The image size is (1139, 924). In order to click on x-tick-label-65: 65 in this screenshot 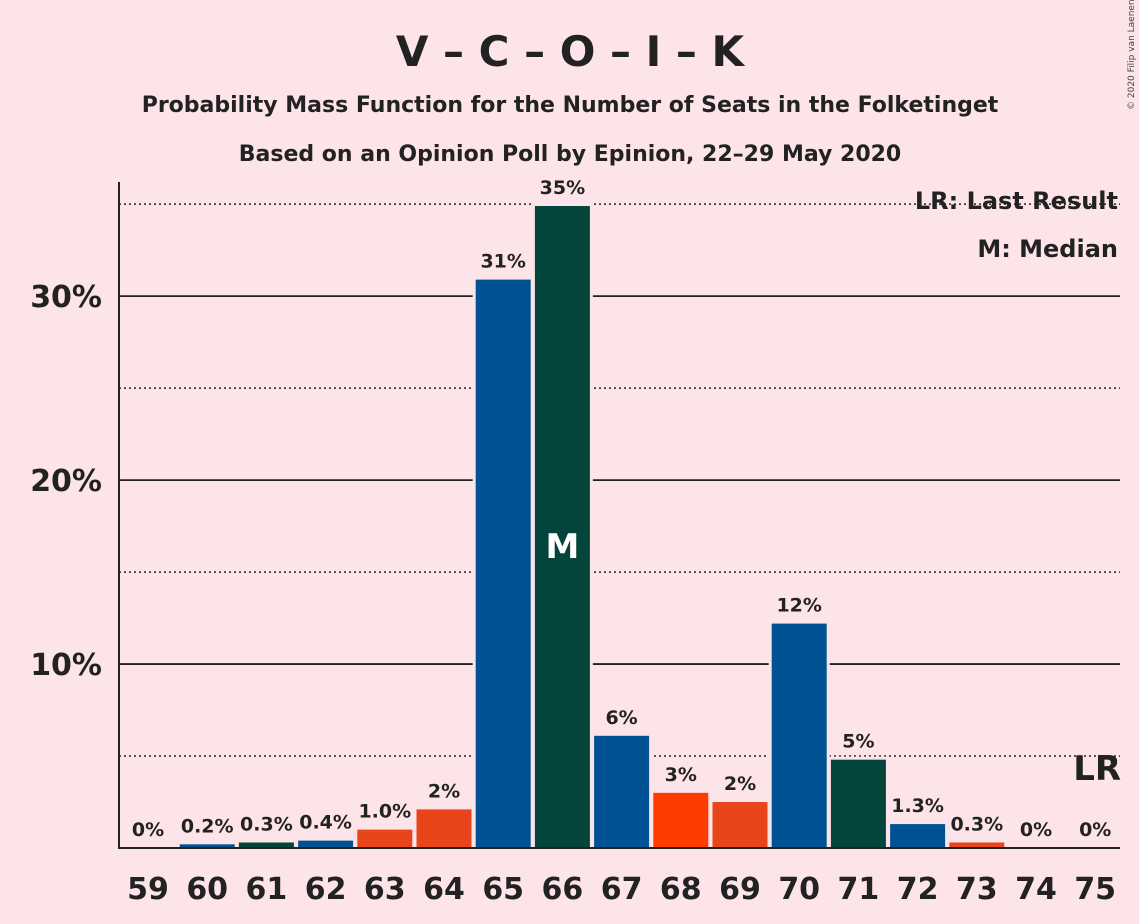, I will do `click(503, 889)`.